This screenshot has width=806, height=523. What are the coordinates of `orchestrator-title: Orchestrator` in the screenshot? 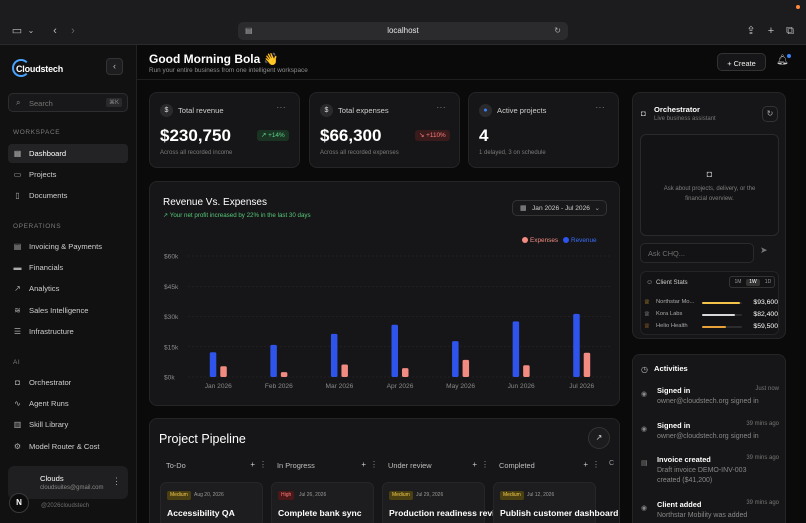 It's located at (677, 109).